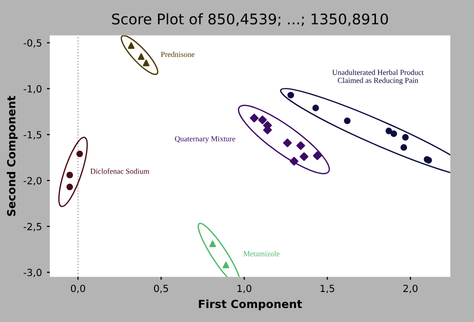 The image size is (474, 322). I want to click on y-axis-title: Second Component, so click(12, 156).